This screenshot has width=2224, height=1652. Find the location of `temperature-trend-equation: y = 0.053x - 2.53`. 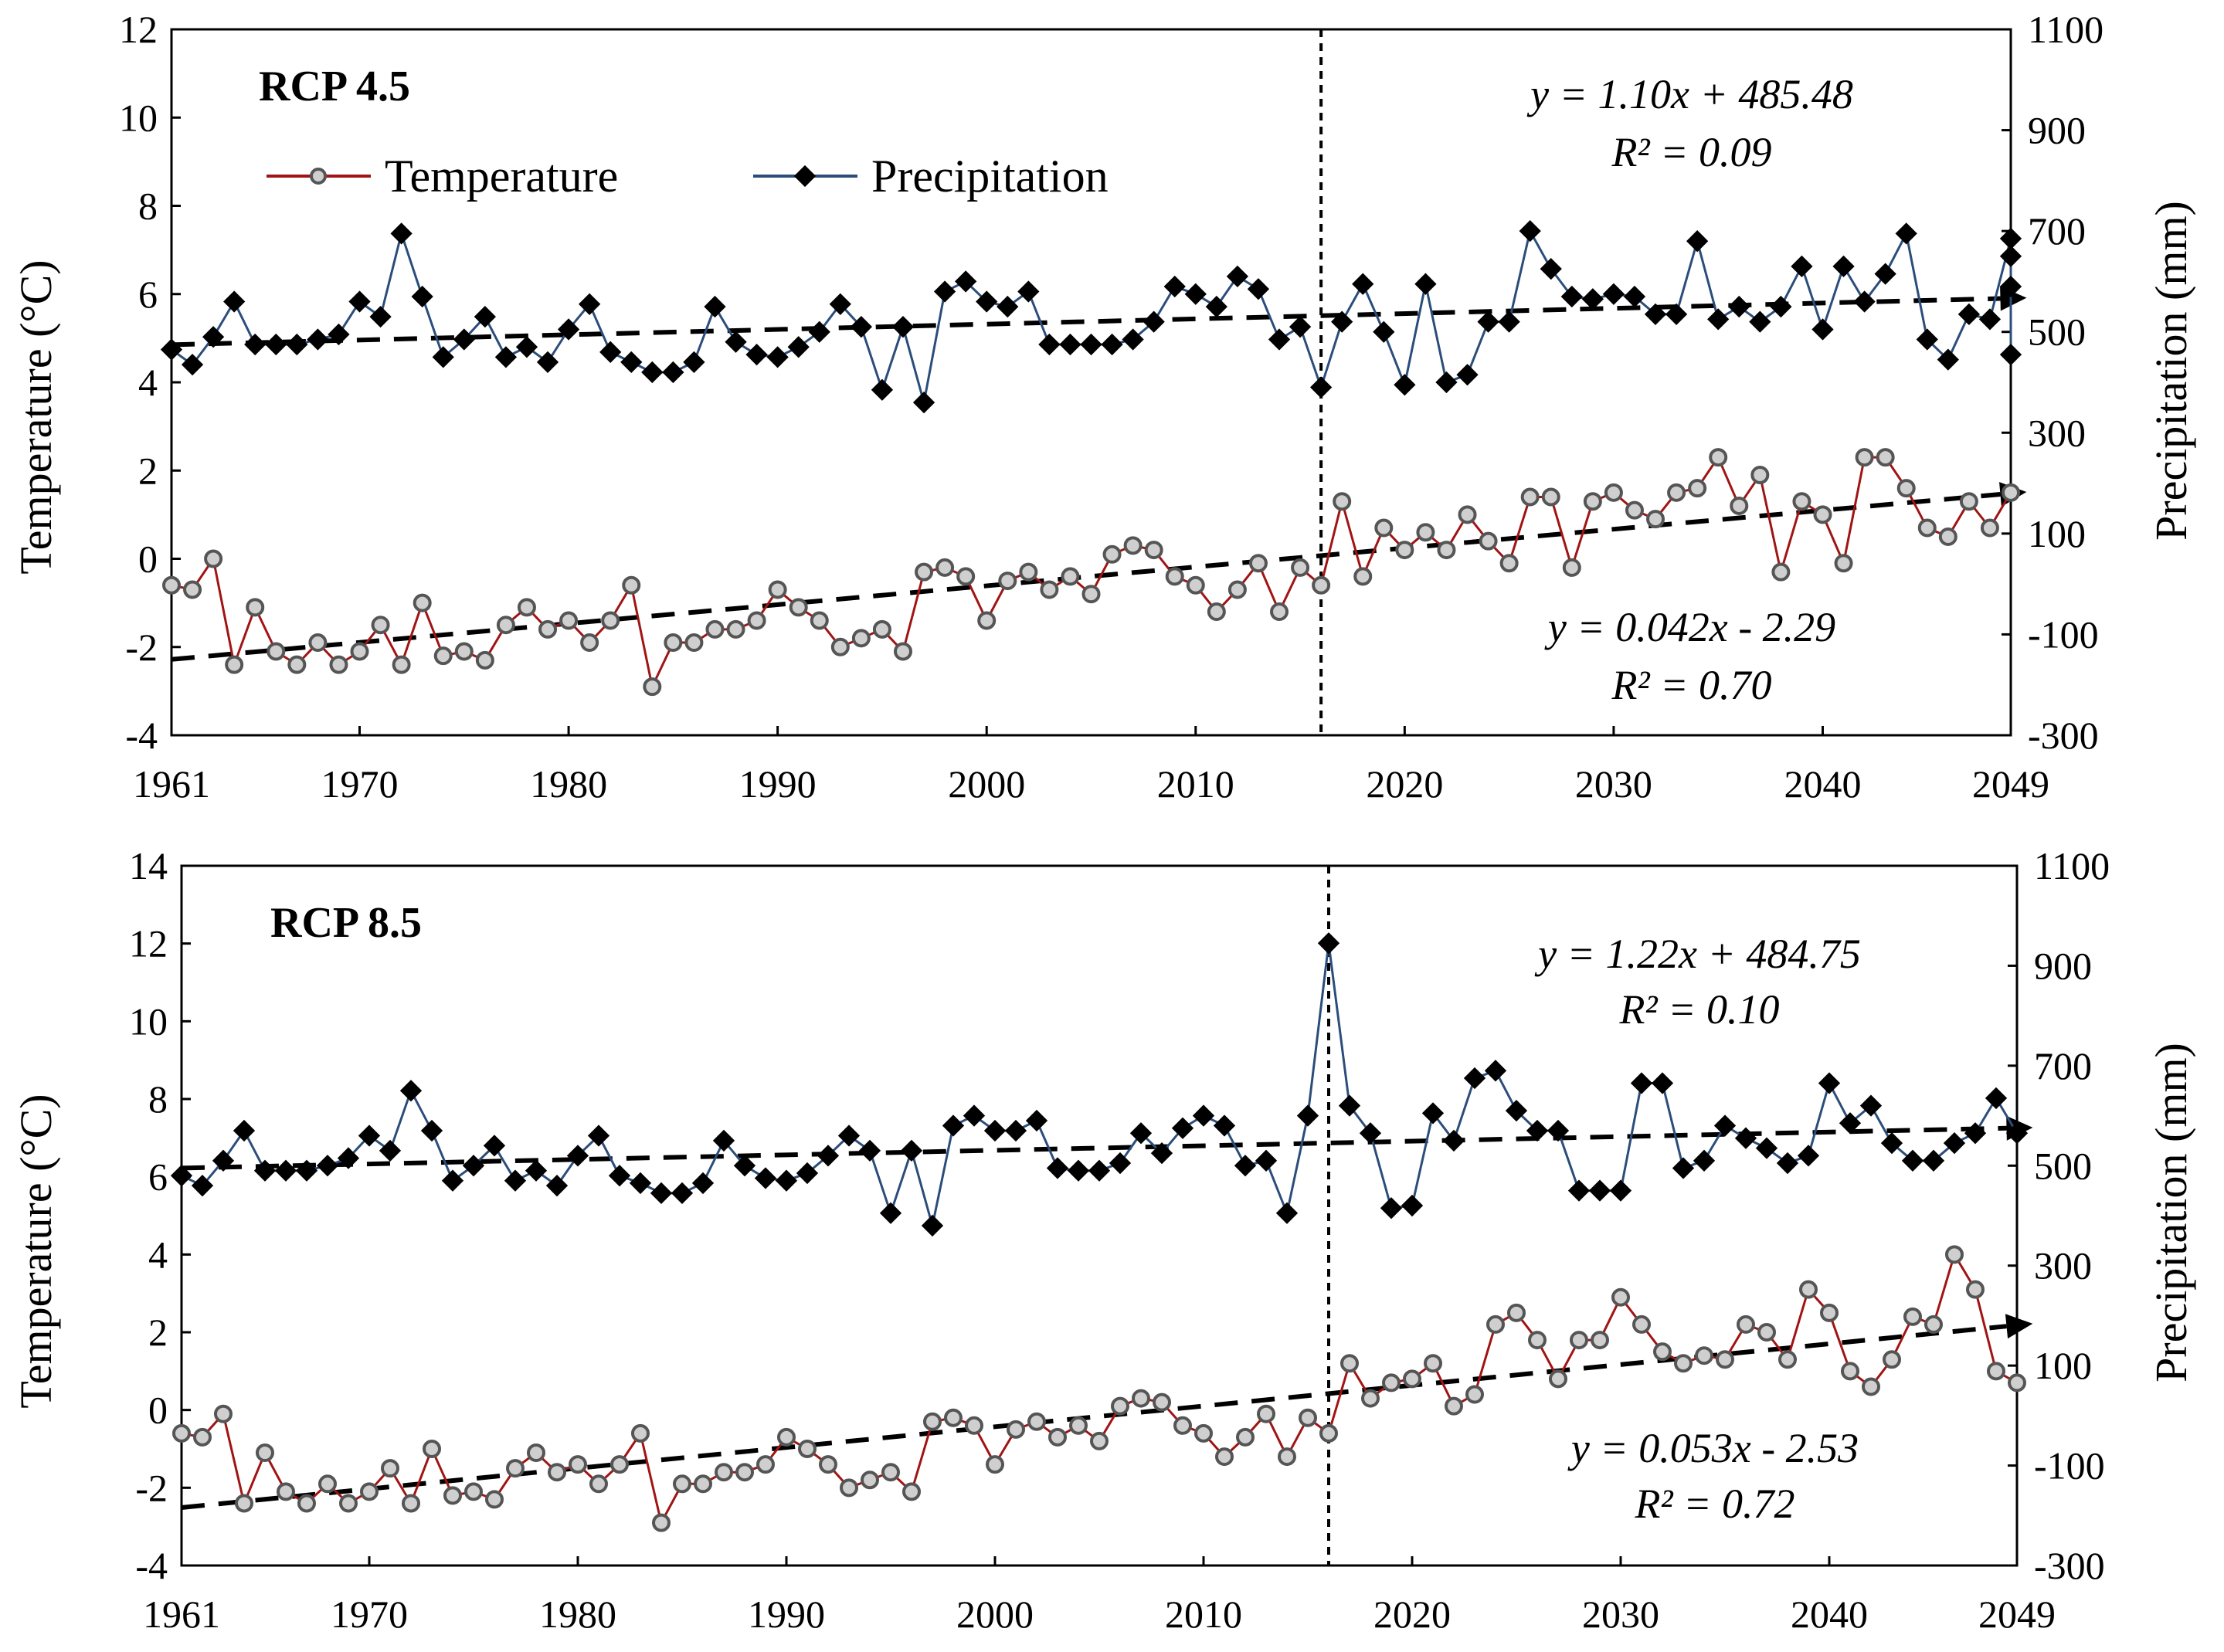

temperature-trend-equation: y = 0.053x - 2.53 is located at coordinates (1713, 1448).